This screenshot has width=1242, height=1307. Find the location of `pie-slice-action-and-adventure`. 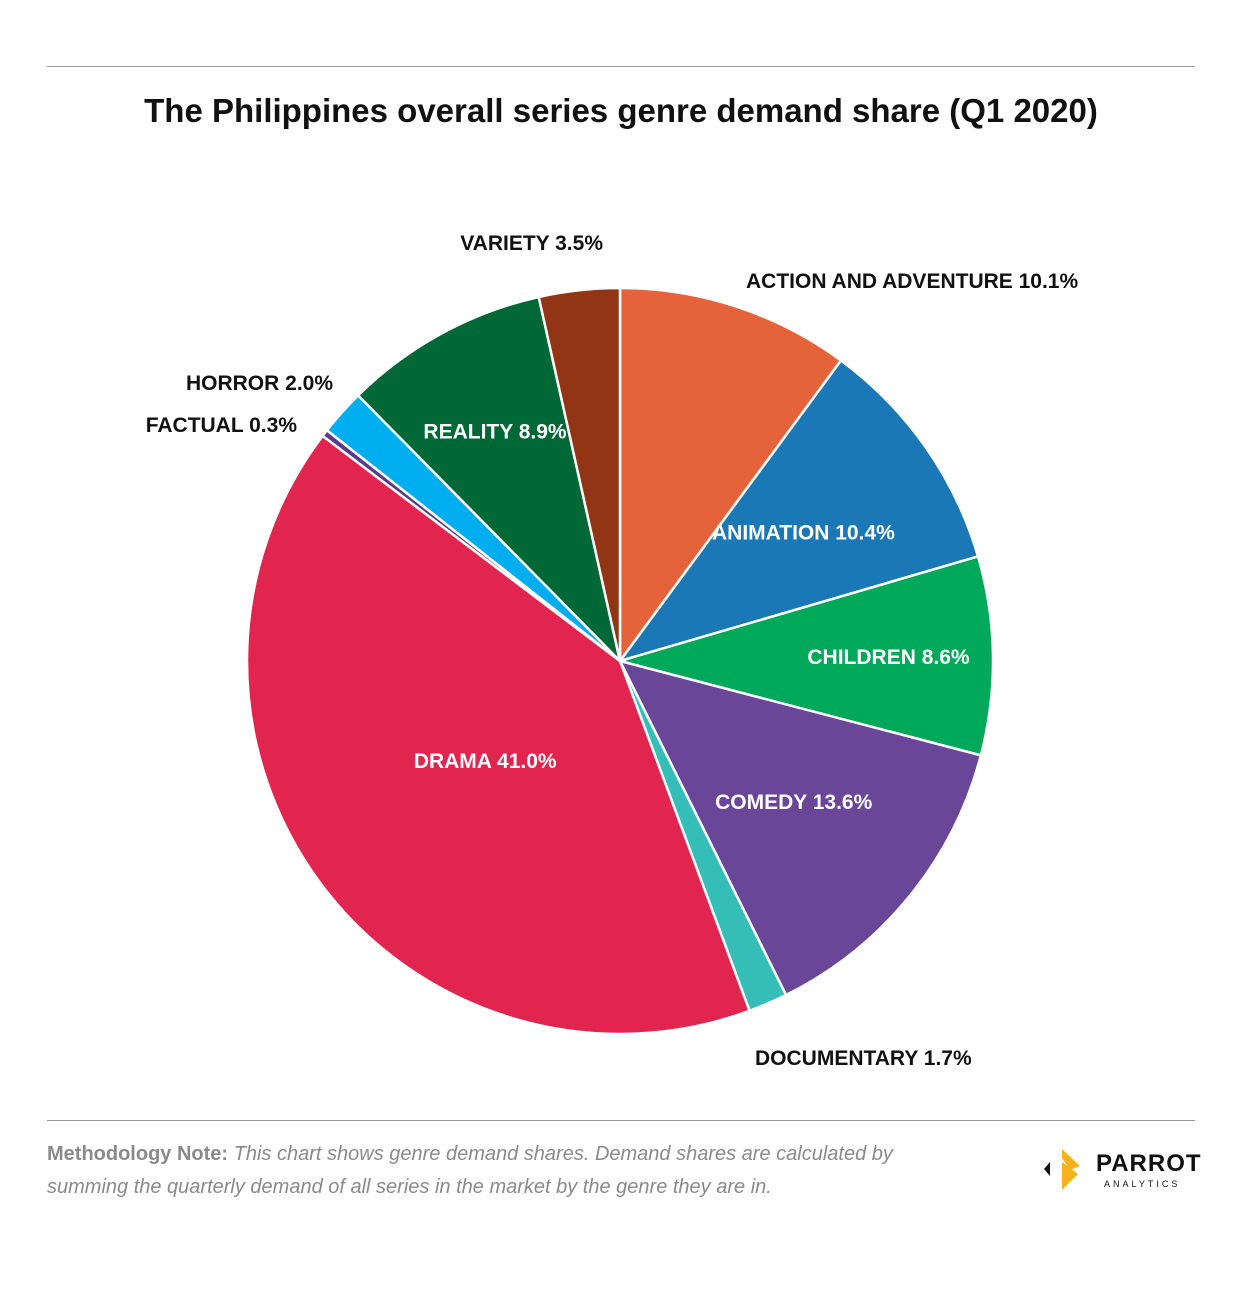

pie-slice-action-and-adventure is located at coordinates (730, 474).